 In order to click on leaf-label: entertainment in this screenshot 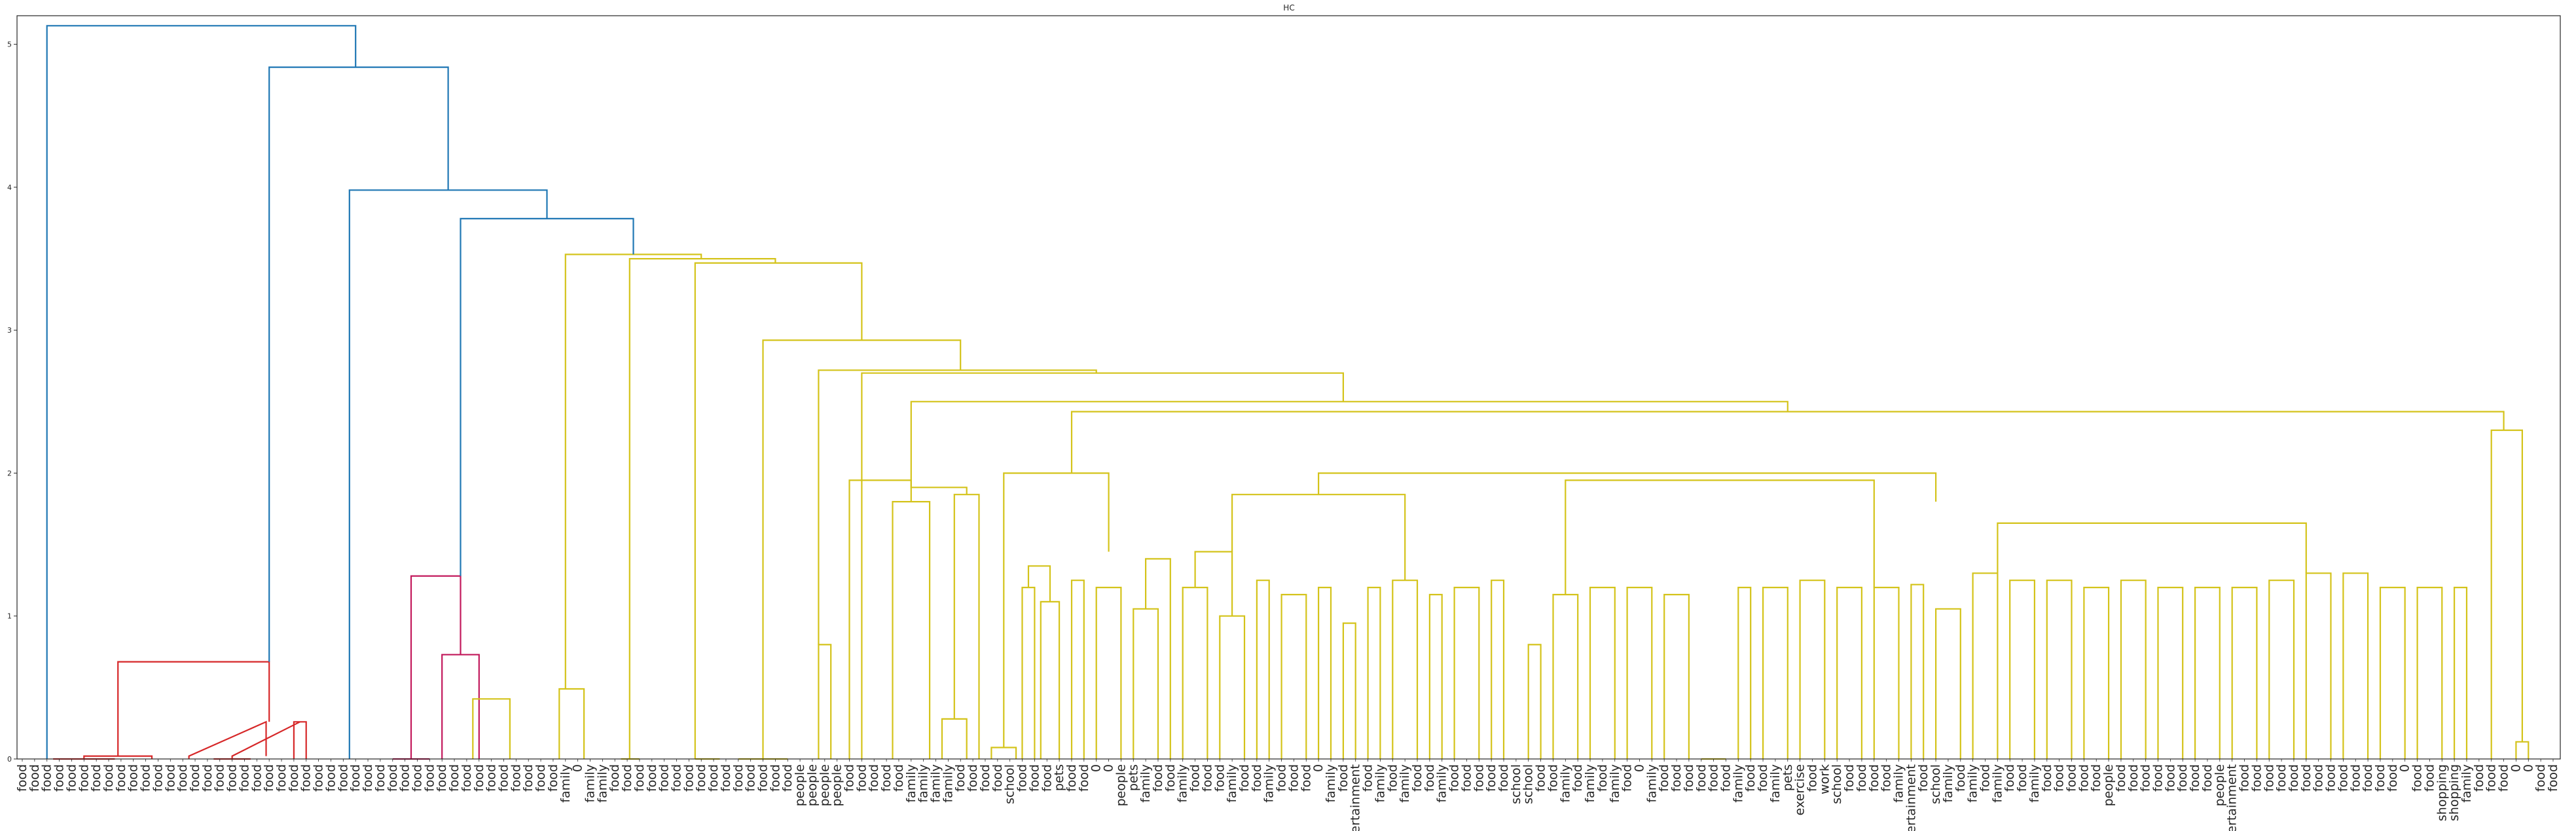, I will do `click(1911, 797)`.